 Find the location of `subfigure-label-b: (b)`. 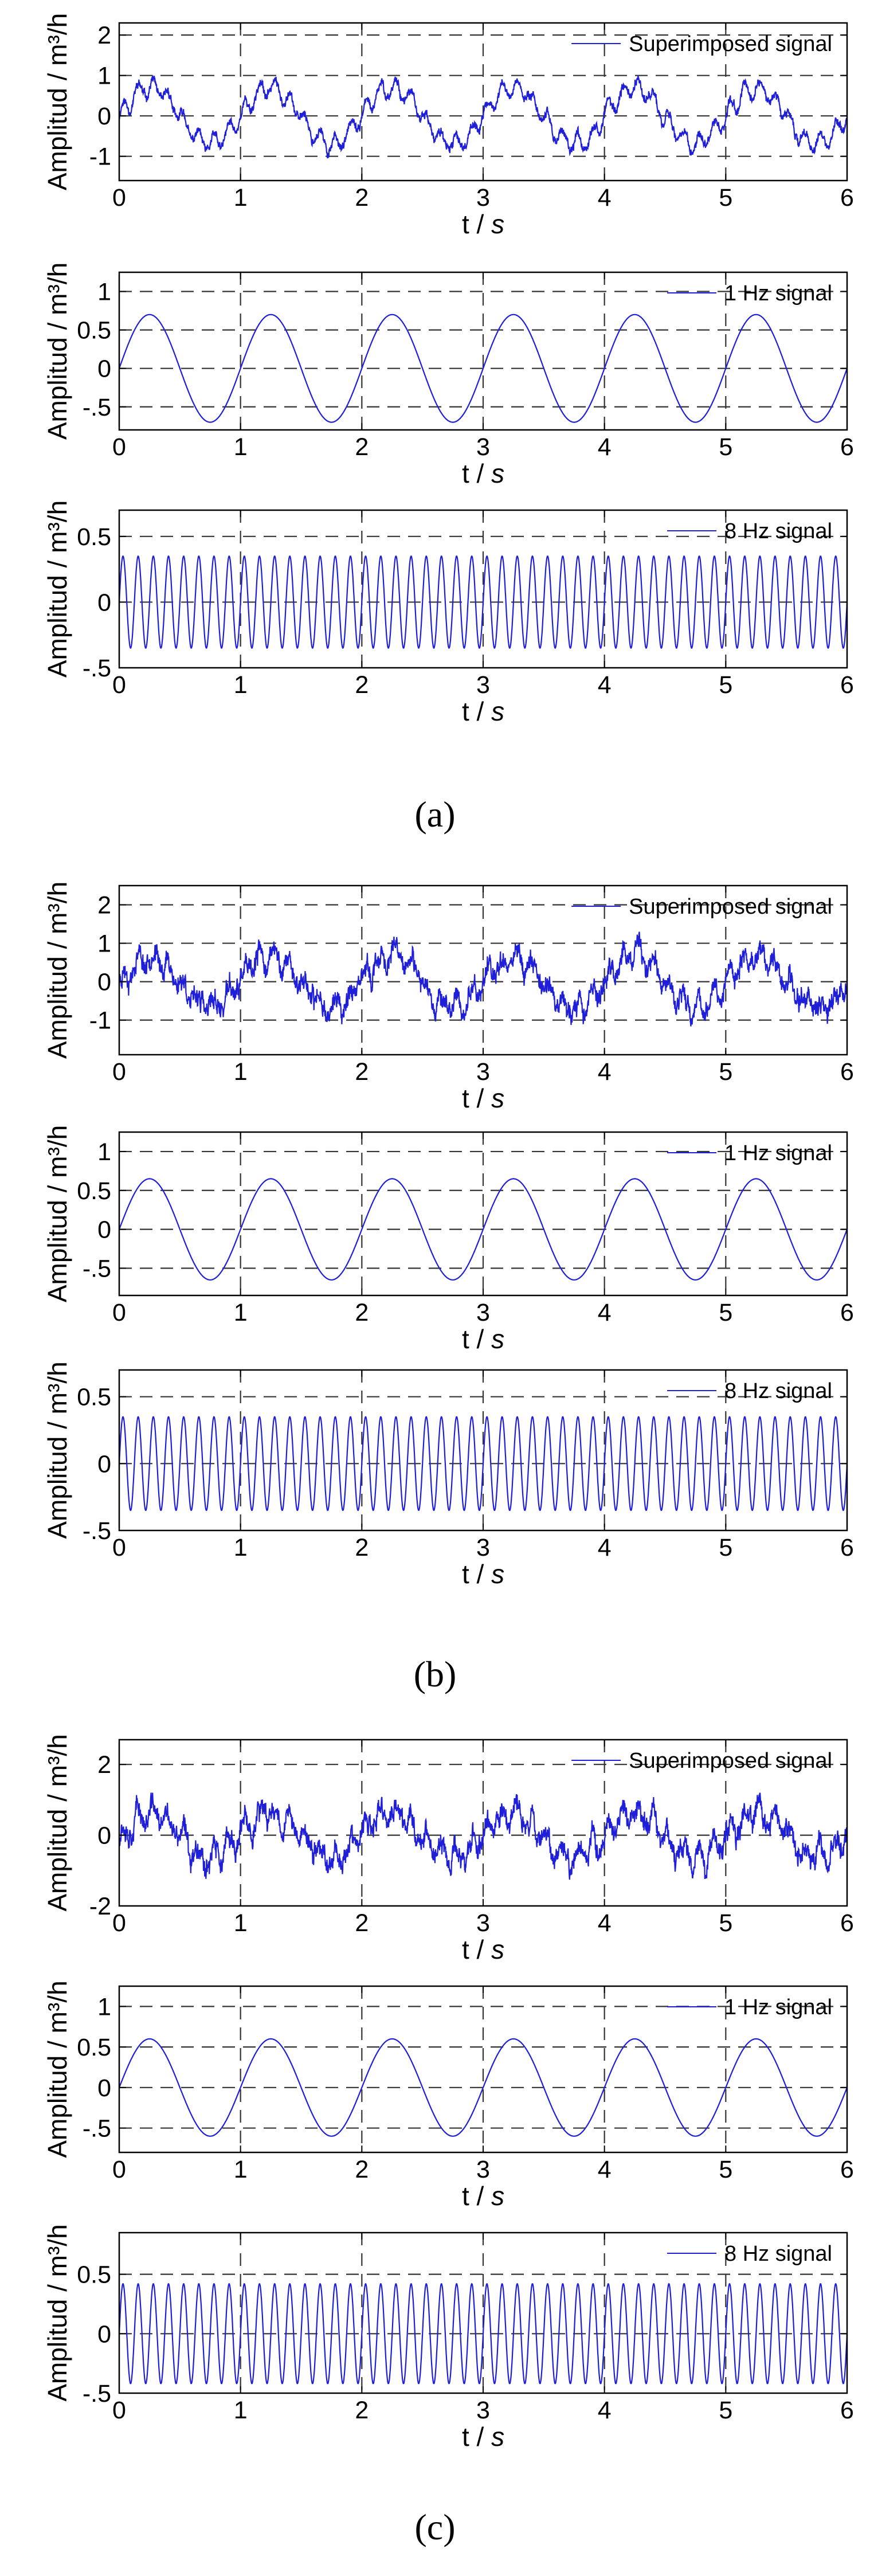

subfigure-label-b: (b) is located at coordinates (435, 1674).